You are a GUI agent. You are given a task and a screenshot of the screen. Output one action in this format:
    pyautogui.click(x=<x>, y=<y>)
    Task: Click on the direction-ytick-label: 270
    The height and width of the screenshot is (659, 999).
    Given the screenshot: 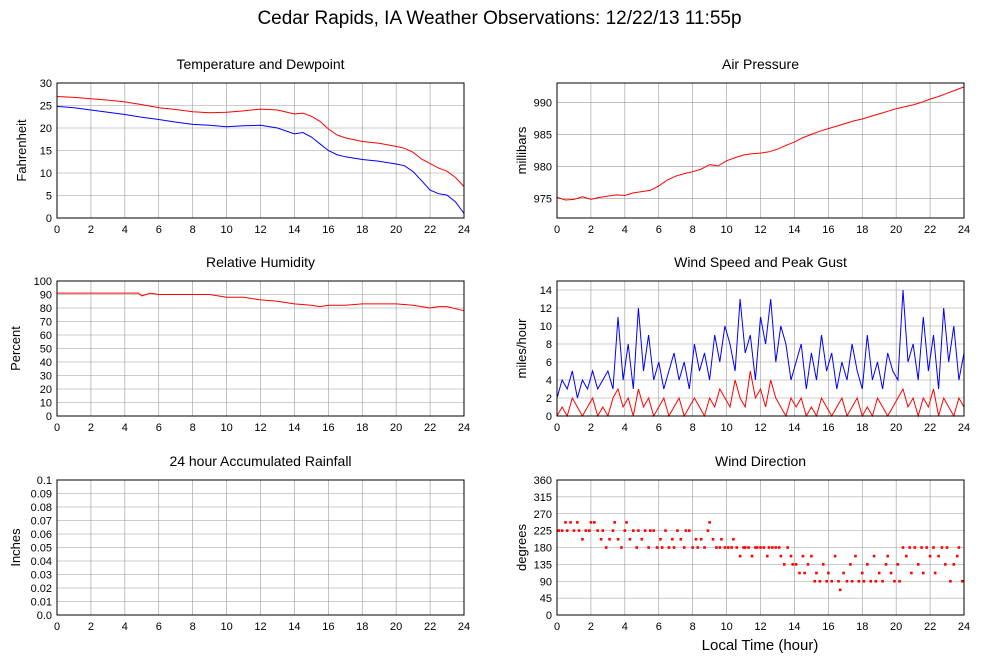 What is the action you would take?
    pyautogui.click(x=543, y=515)
    